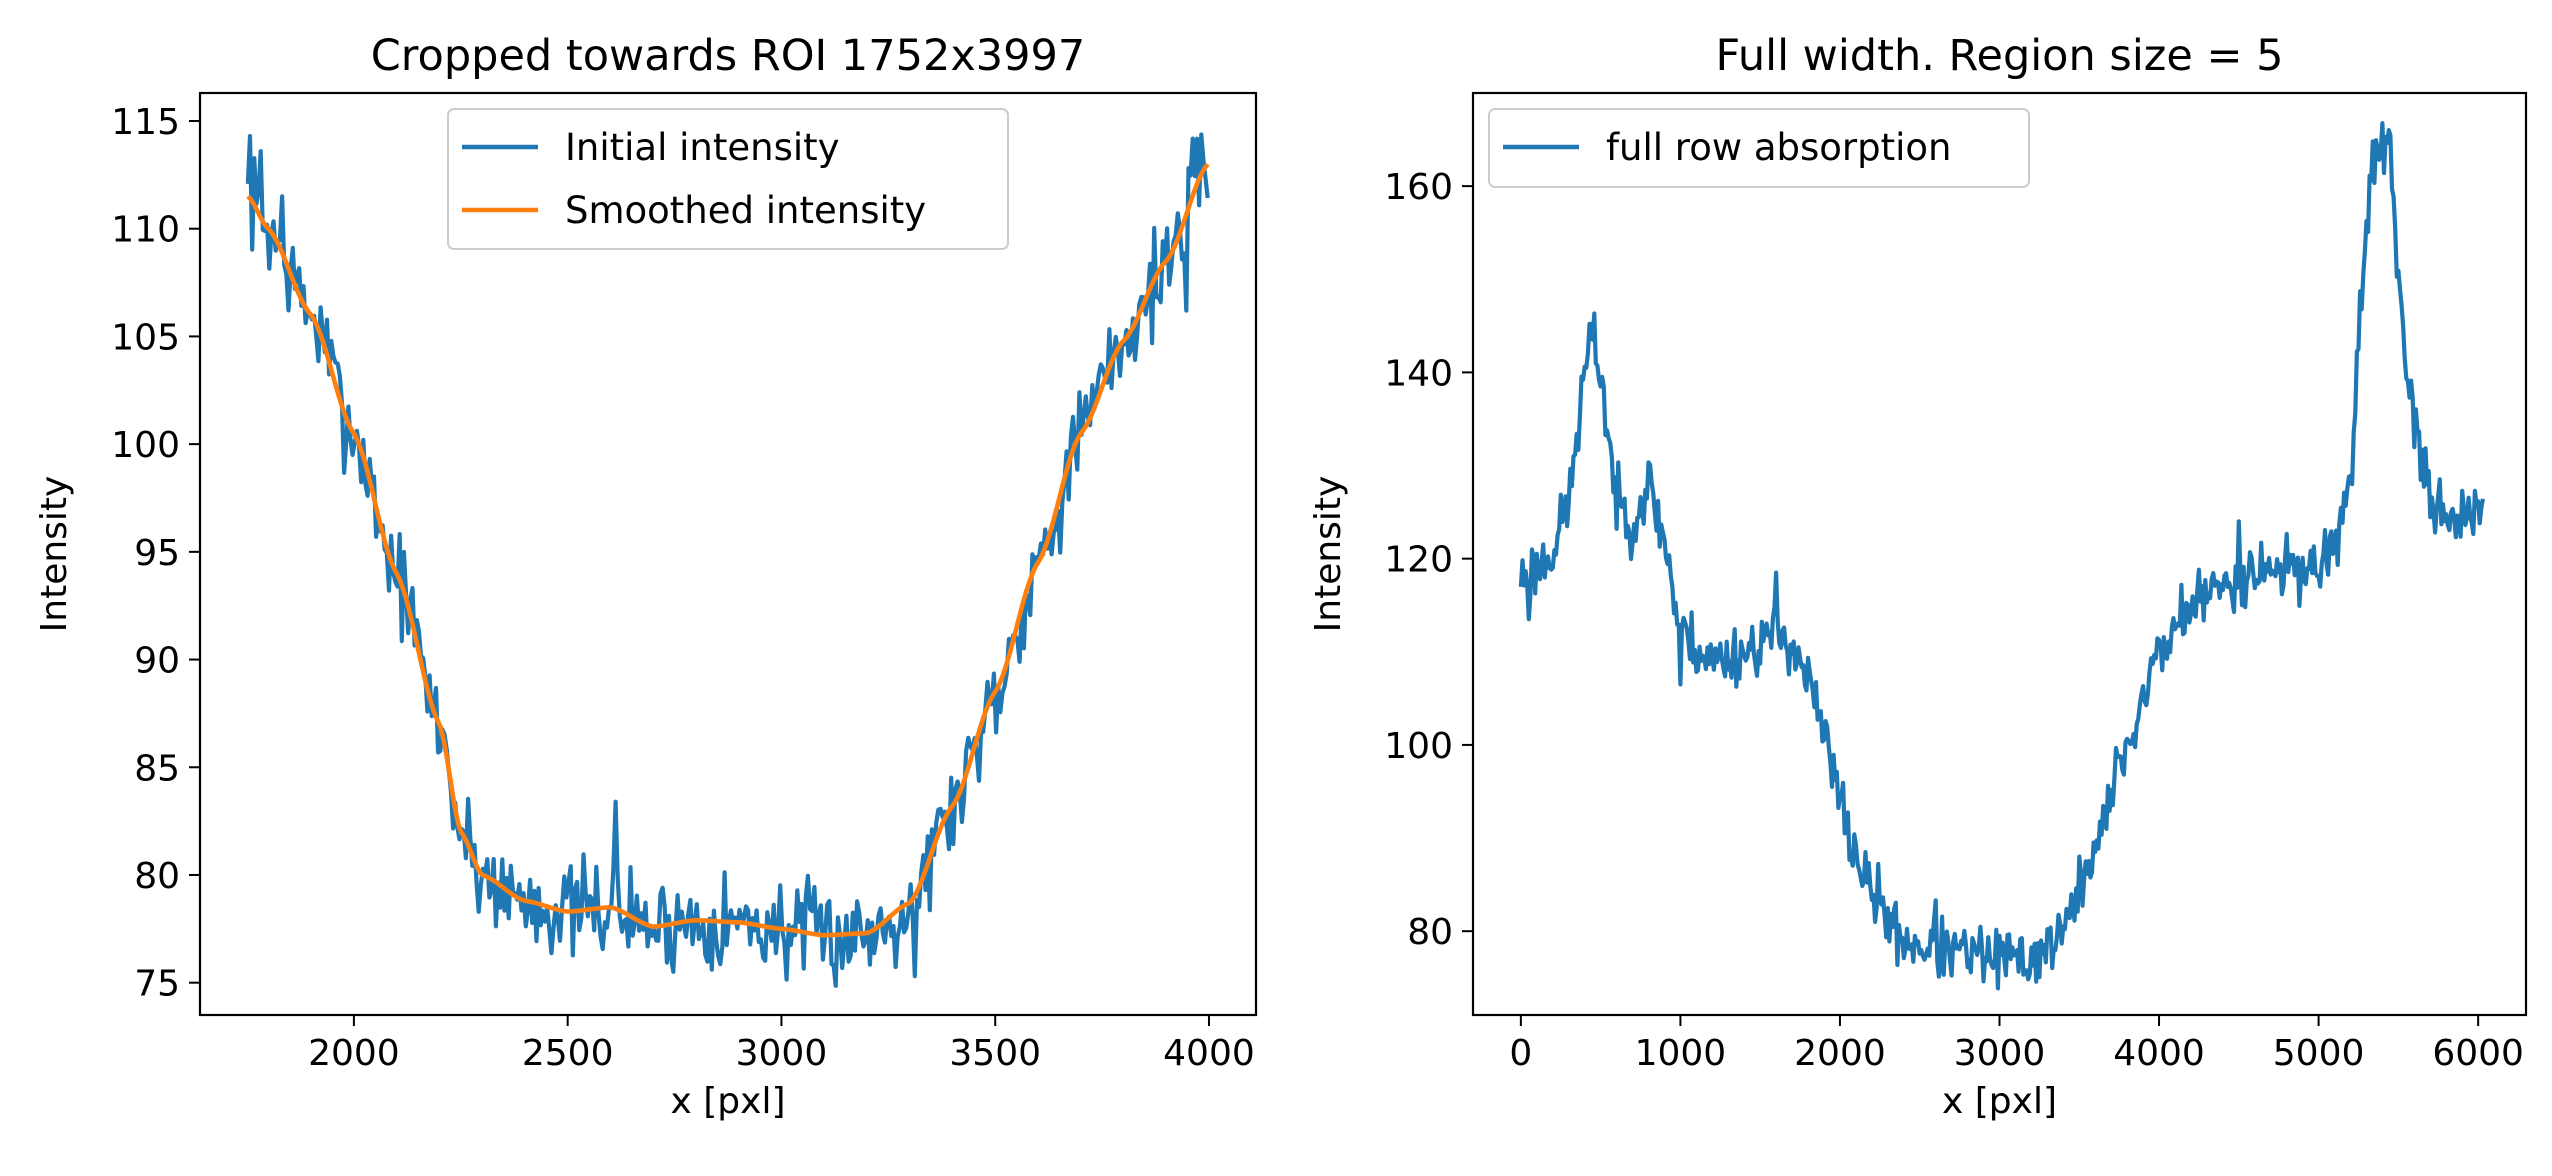 The height and width of the screenshot is (1176, 2552). Describe the element at coordinates (995, 1053) in the screenshot. I see `x-tick-label: 3500` at that location.